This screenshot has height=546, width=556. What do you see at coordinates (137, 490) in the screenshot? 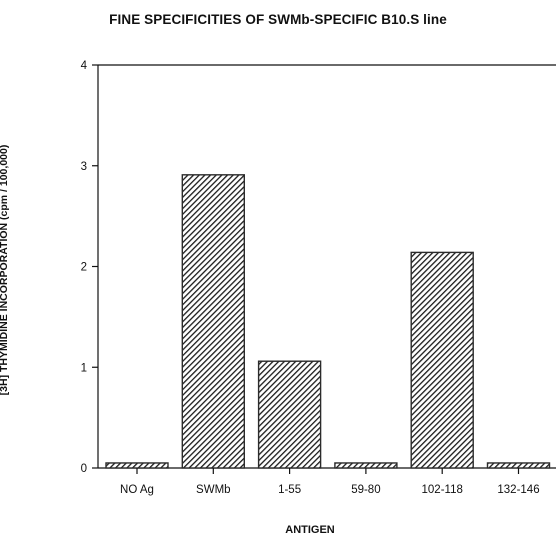
I see `x-tick-label: NO Ag` at bounding box center [137, 490].